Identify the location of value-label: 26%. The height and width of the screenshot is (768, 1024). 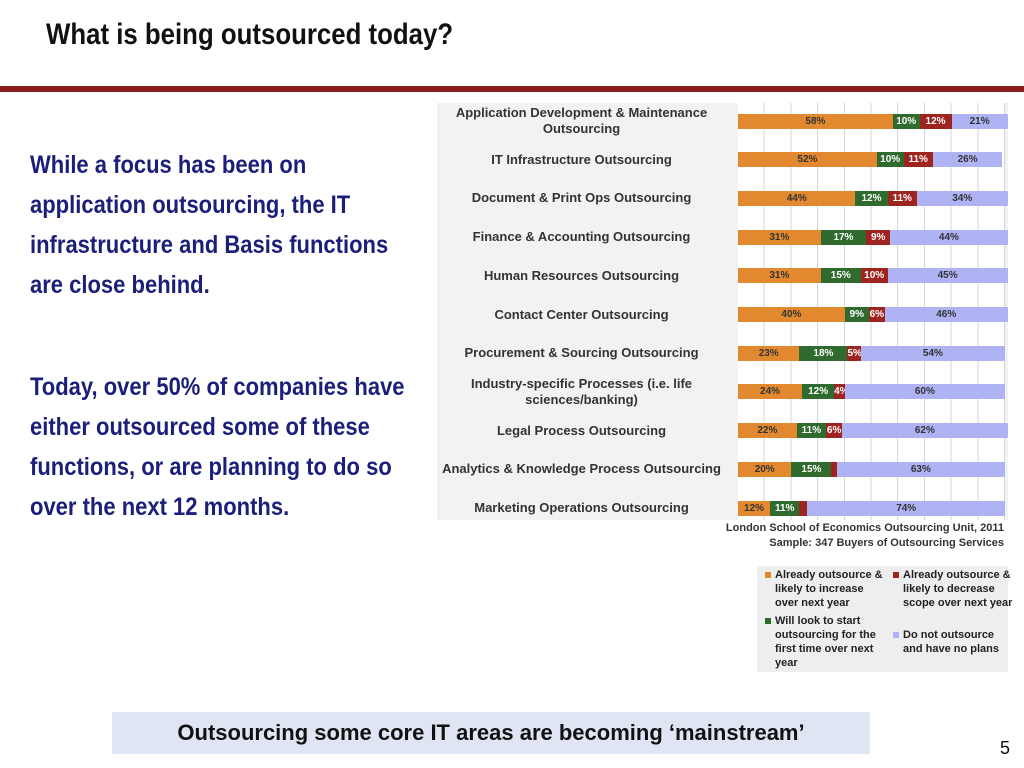
(967, 160).